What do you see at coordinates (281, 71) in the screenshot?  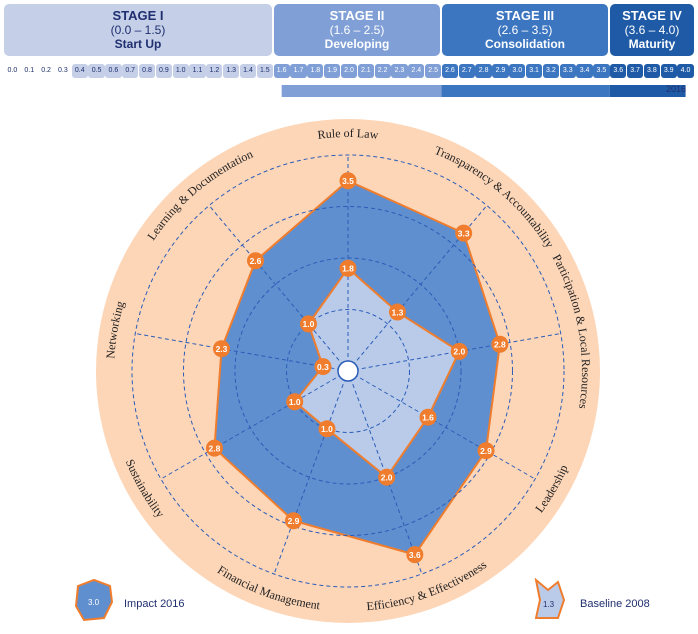 I see `scale-tick: 1.6` at bounding box center [281, 71].